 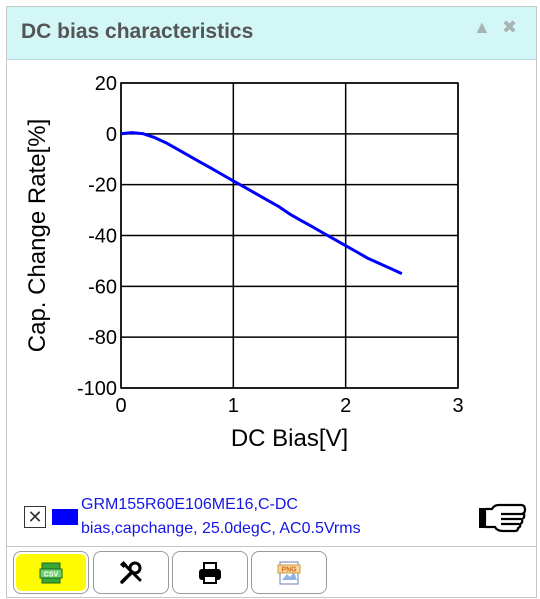 I want to click on collapse-button: ▲, so click(x=482, y=27).